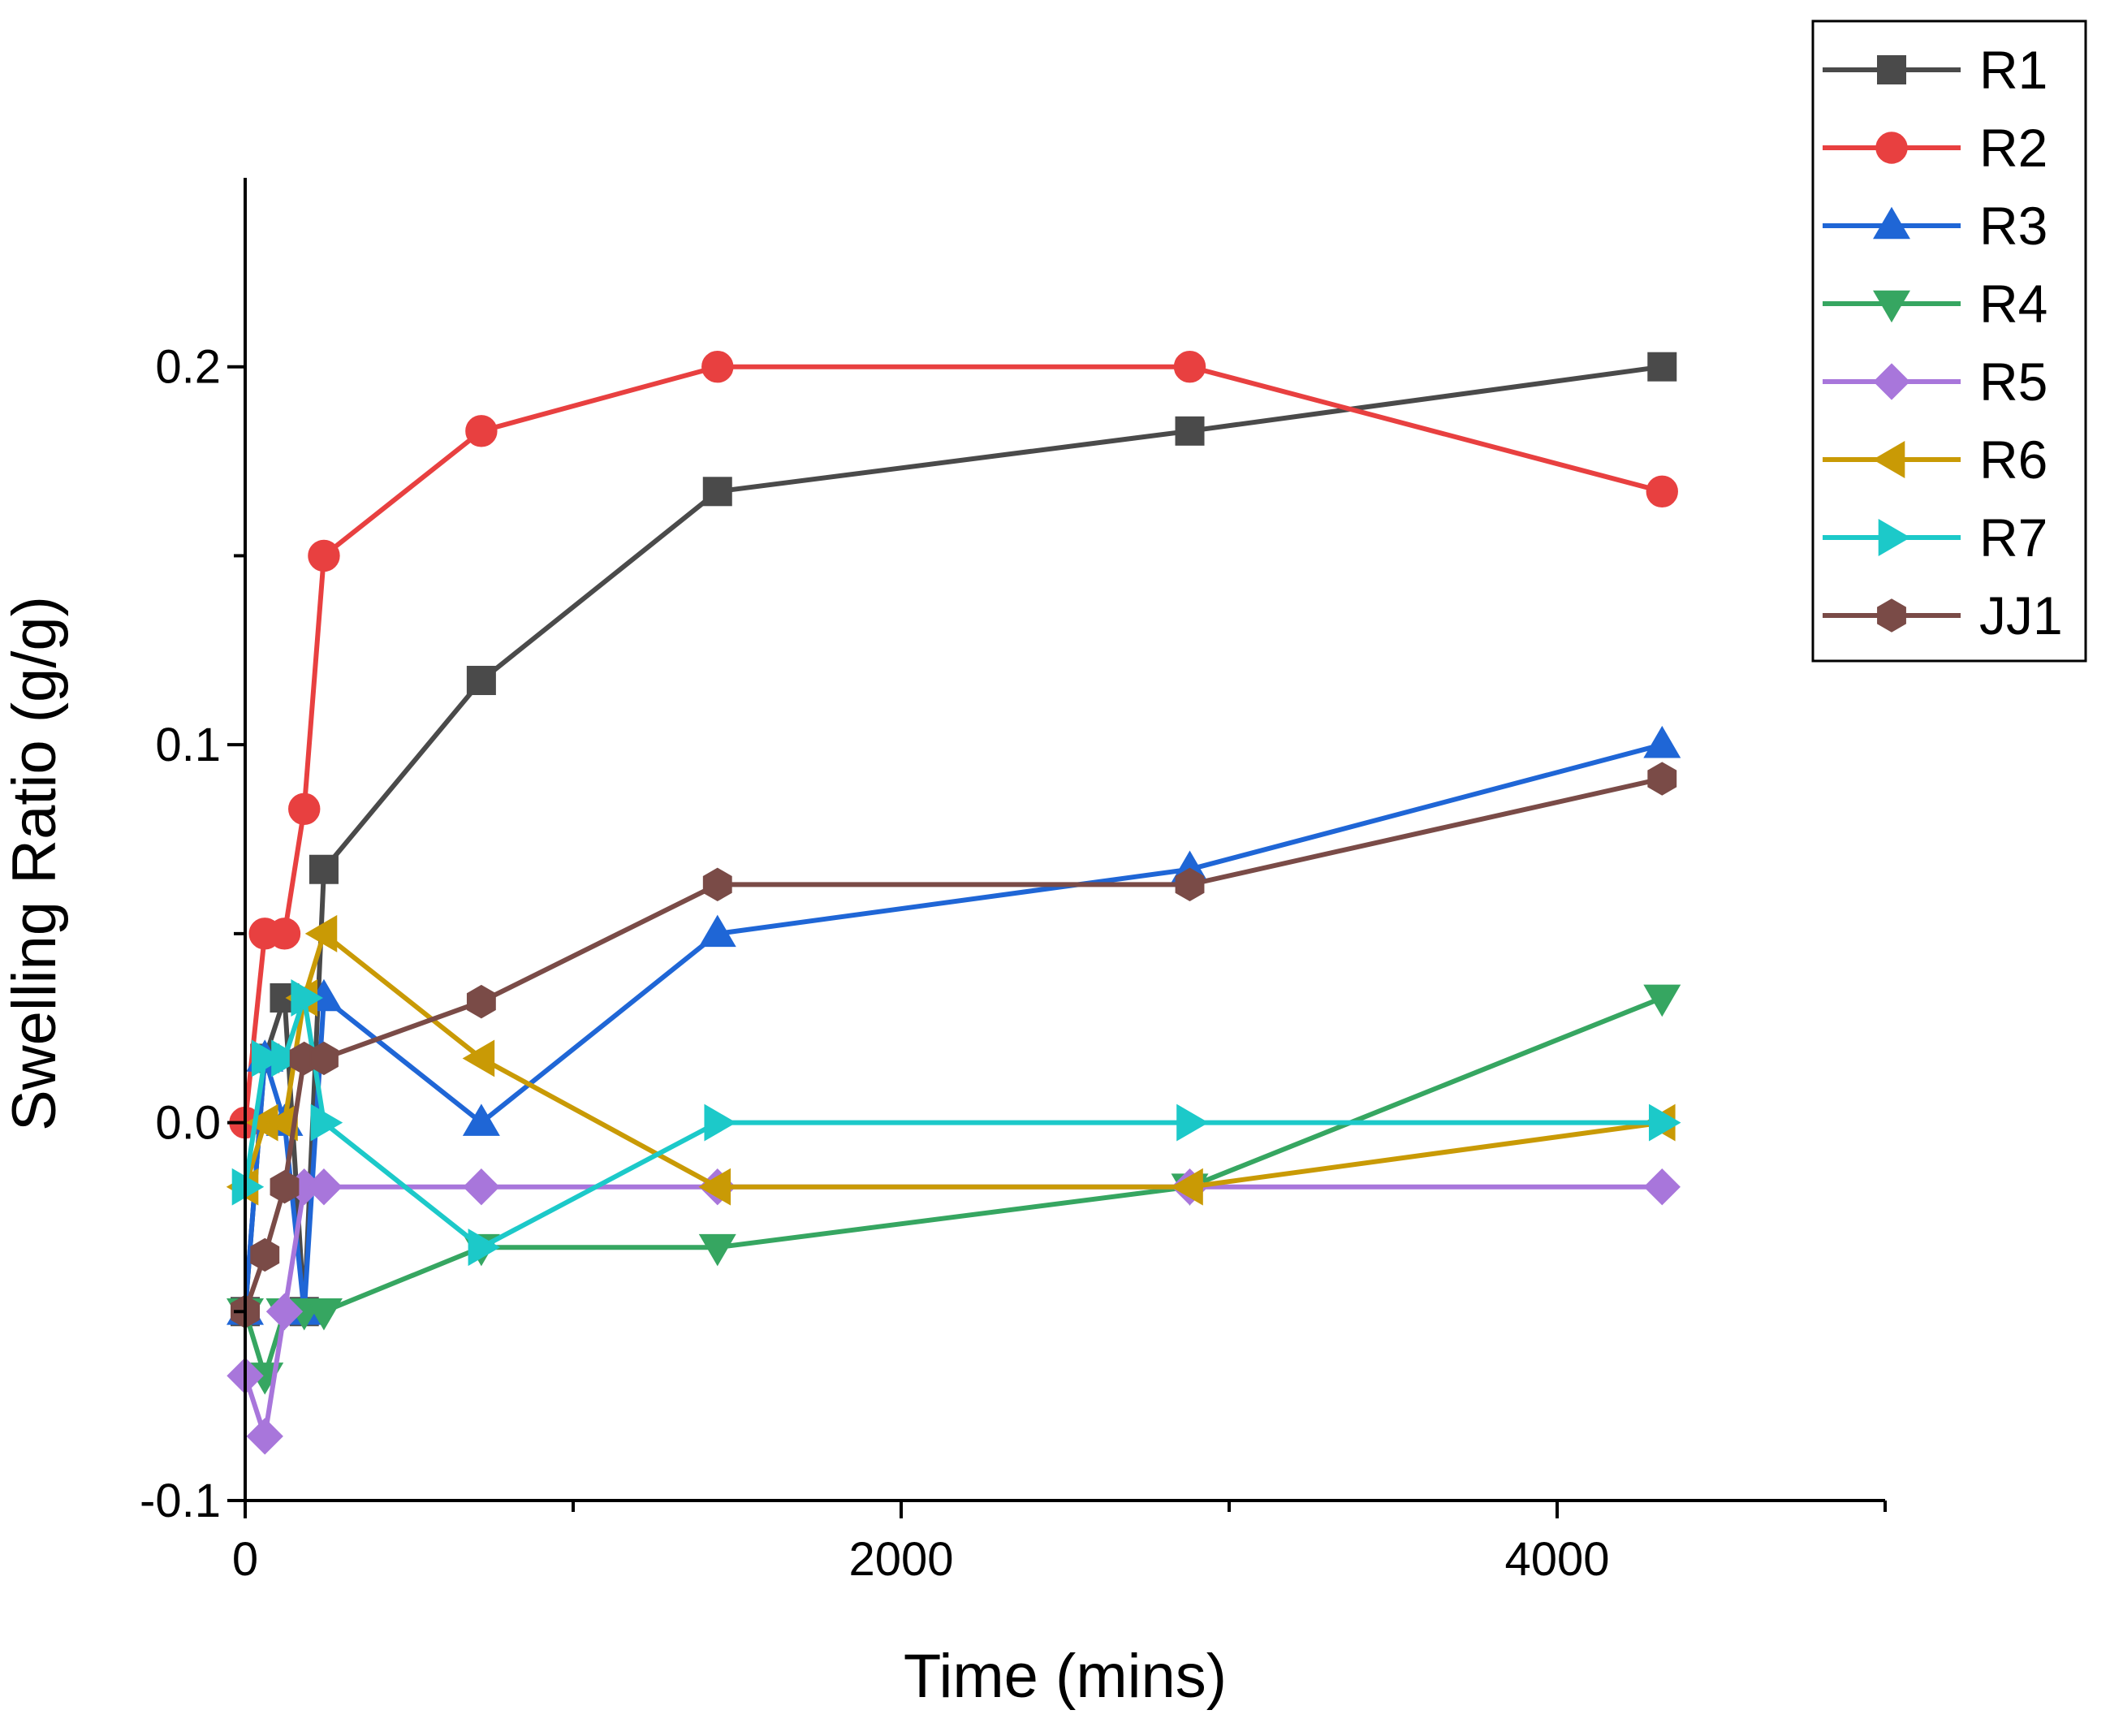 The width and height of the screenshot is (2123, 1736). Describe the element at coordinates (2013, 70) in the screenshot. I see `legend-label: R1` at that location.